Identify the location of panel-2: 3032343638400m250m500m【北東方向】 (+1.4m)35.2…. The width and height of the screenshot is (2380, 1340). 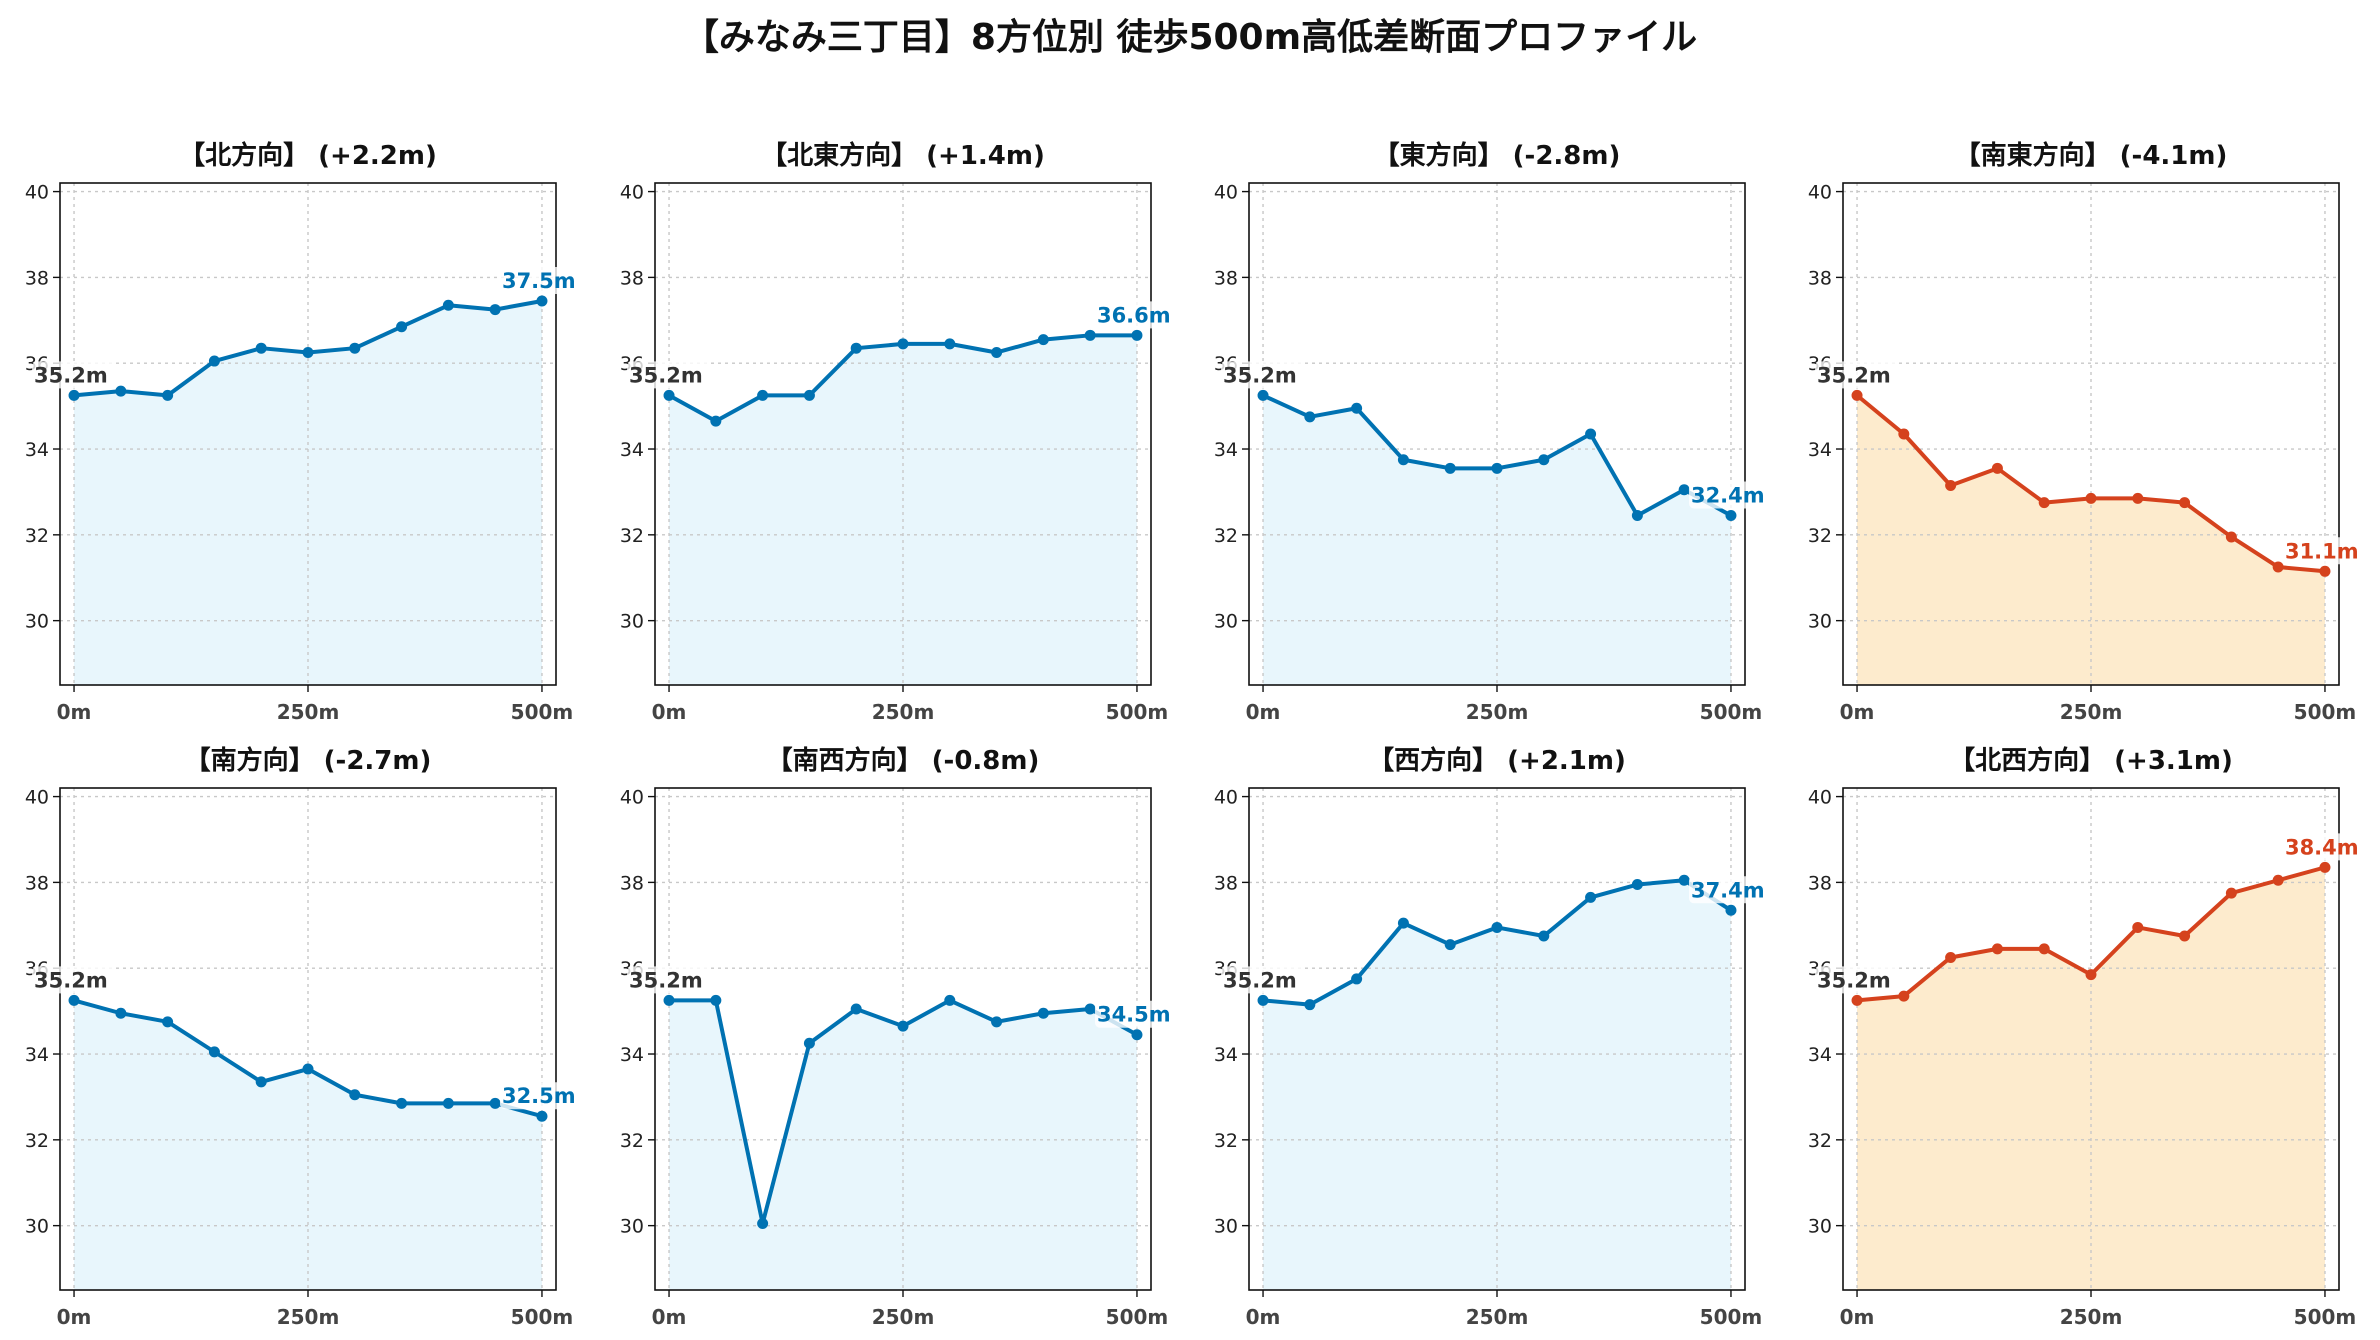
(899, 432).